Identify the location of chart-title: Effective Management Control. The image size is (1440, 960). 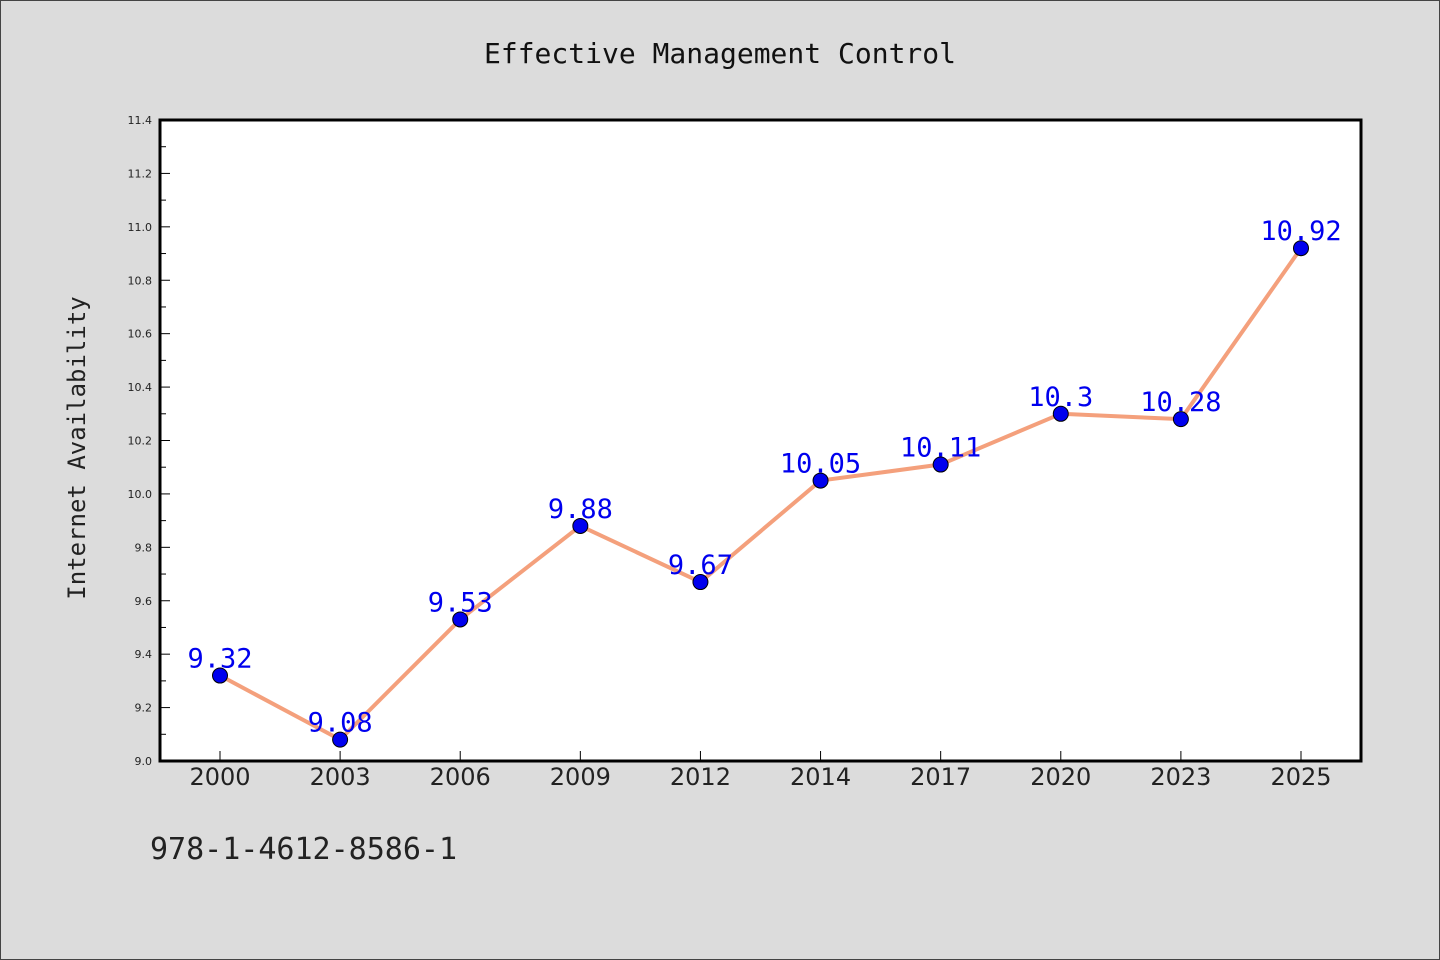
(720, 53).